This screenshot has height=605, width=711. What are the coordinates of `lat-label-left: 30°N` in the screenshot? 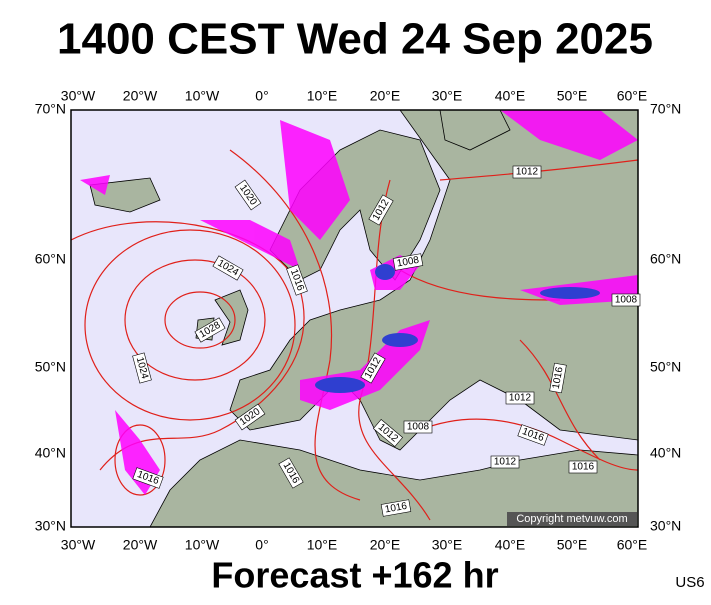 It's located at (50, 526).